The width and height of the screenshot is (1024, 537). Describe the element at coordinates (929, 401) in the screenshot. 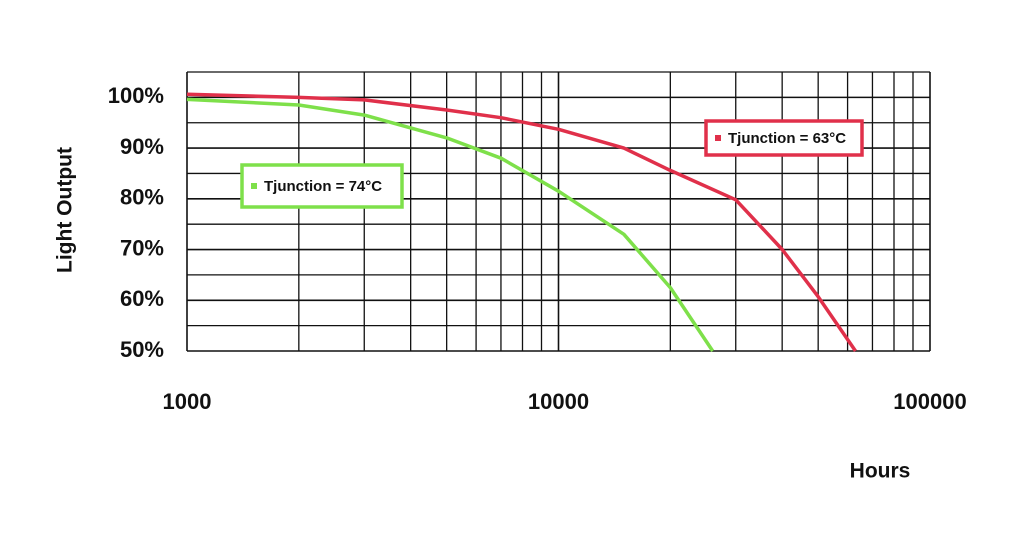

I see `x-tick-label: 100000` at that location.